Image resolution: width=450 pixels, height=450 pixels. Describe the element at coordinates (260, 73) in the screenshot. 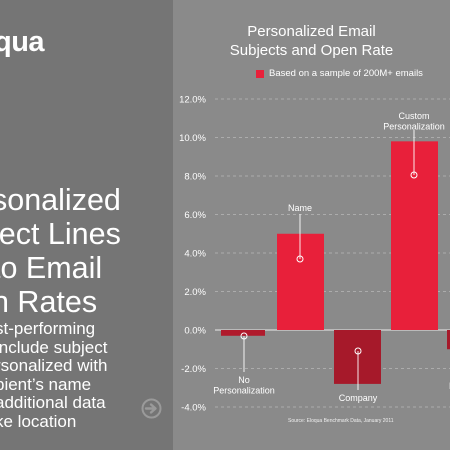

I see `legend-swatch` at that location.